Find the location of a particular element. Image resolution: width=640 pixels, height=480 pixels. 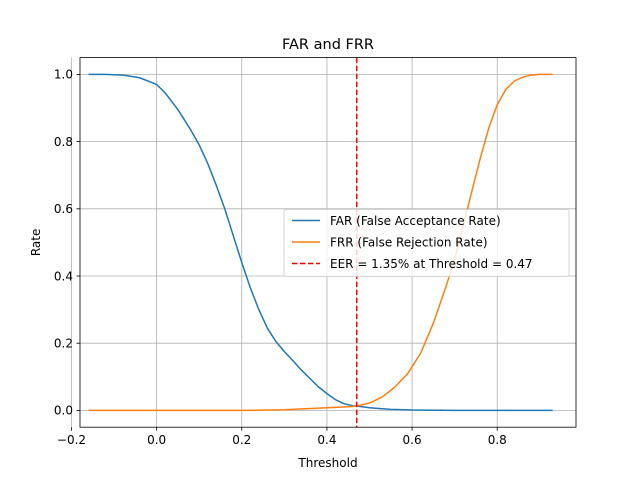

y-tick-label: 0.8 is located at coordinates (63, 142).